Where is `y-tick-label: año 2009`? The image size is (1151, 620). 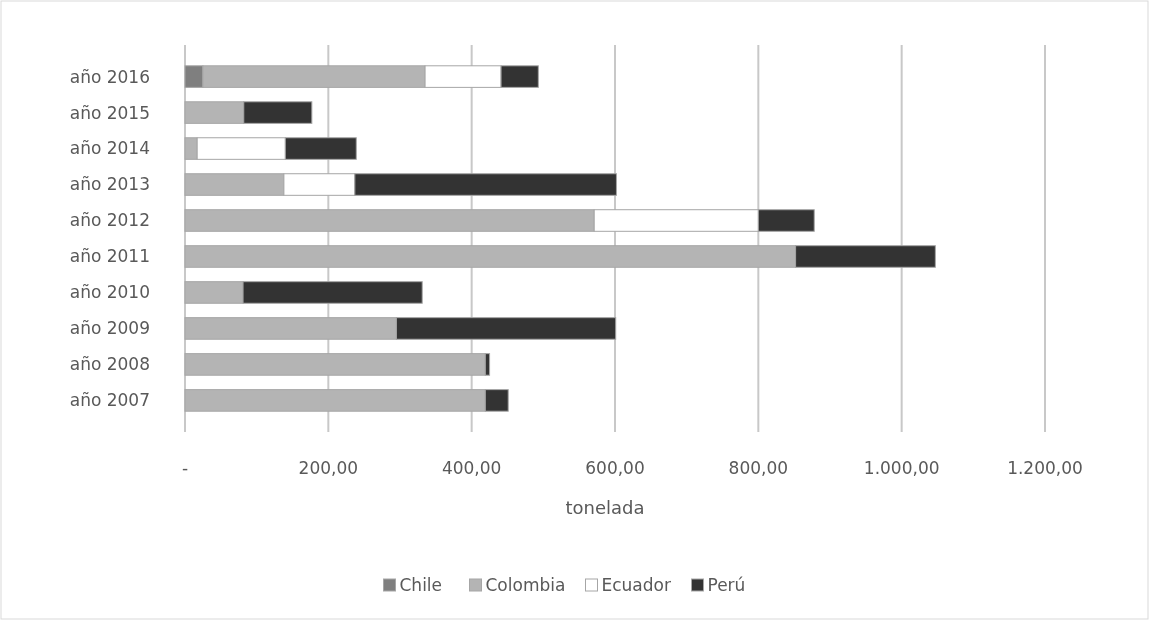
y-tick-label: año 2009 is located at coordinates (109, 328).